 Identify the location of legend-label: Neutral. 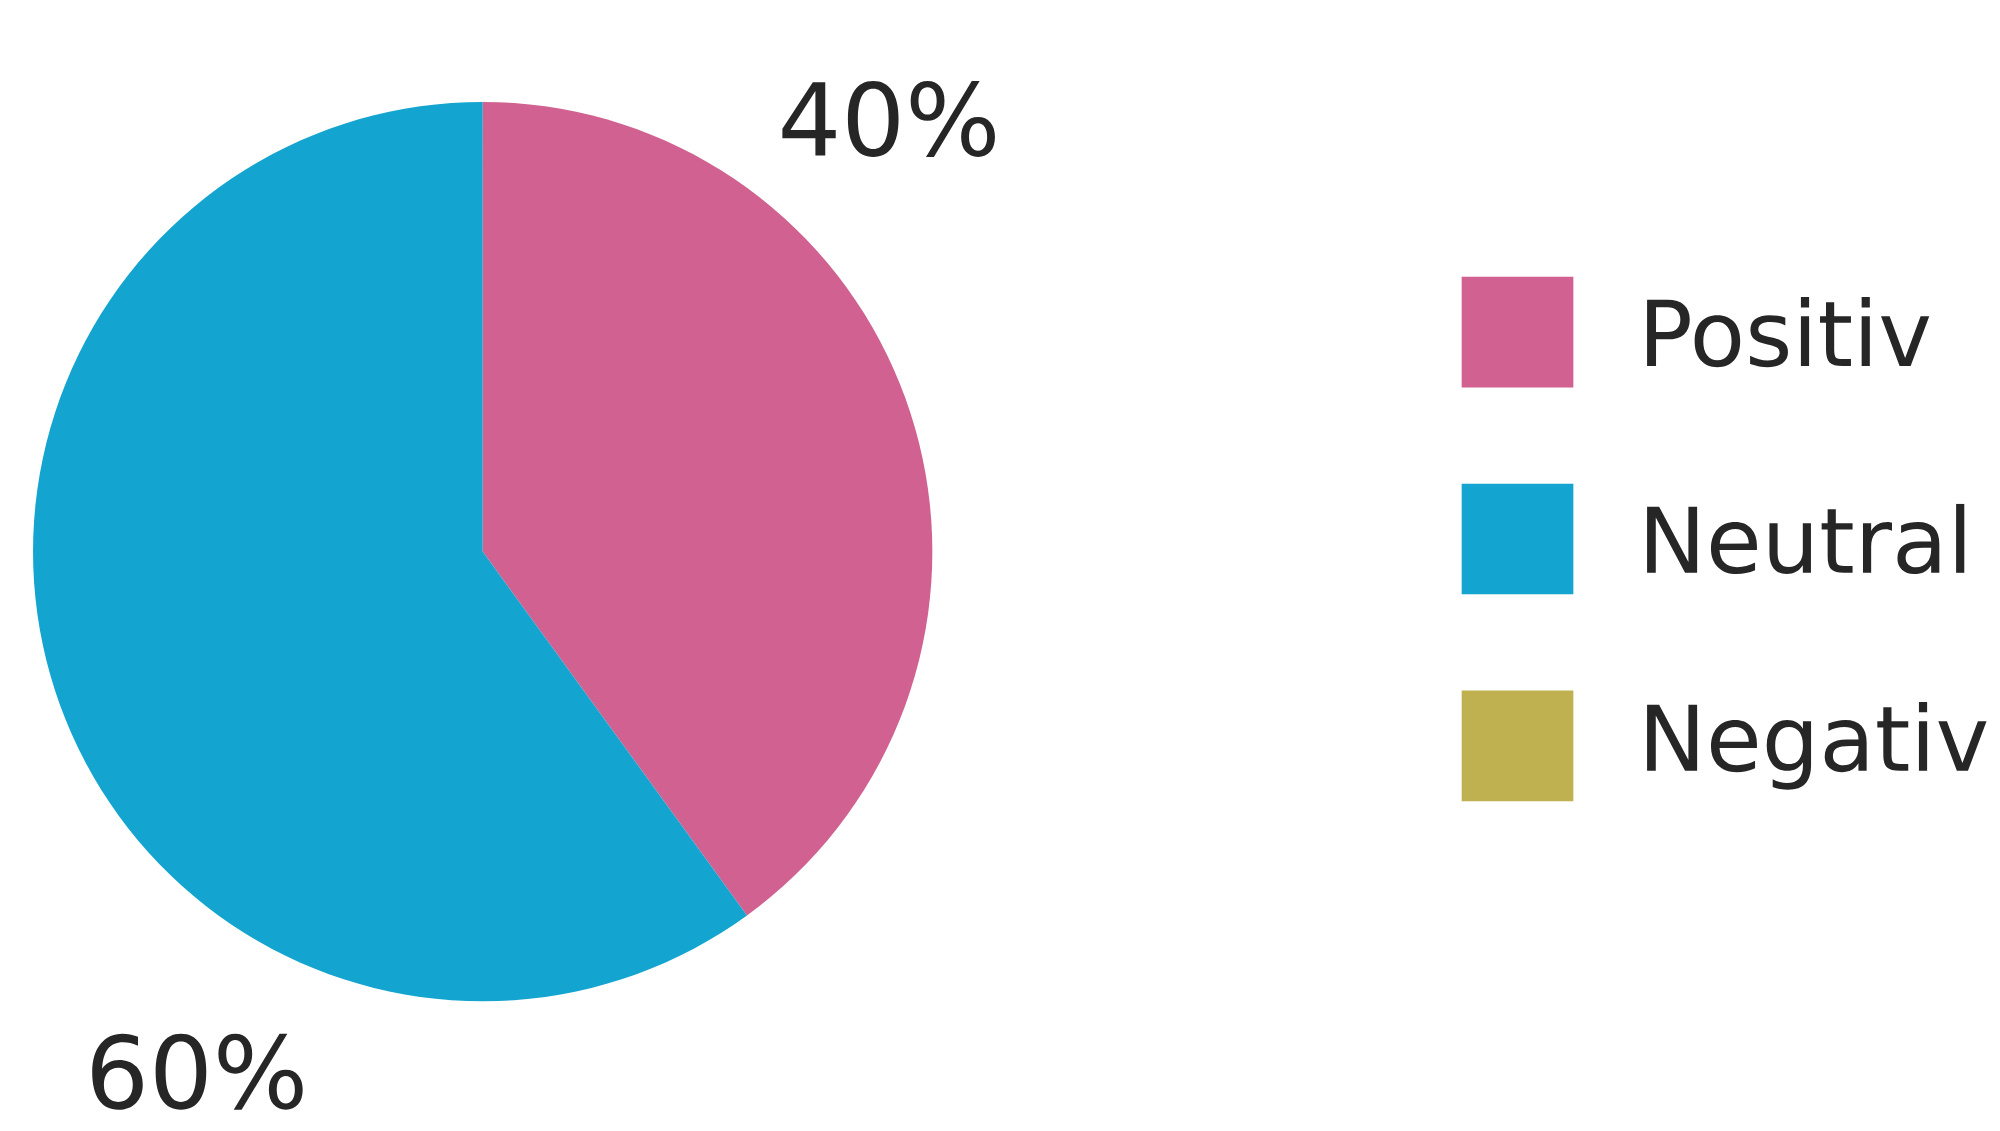
(1806, 538).